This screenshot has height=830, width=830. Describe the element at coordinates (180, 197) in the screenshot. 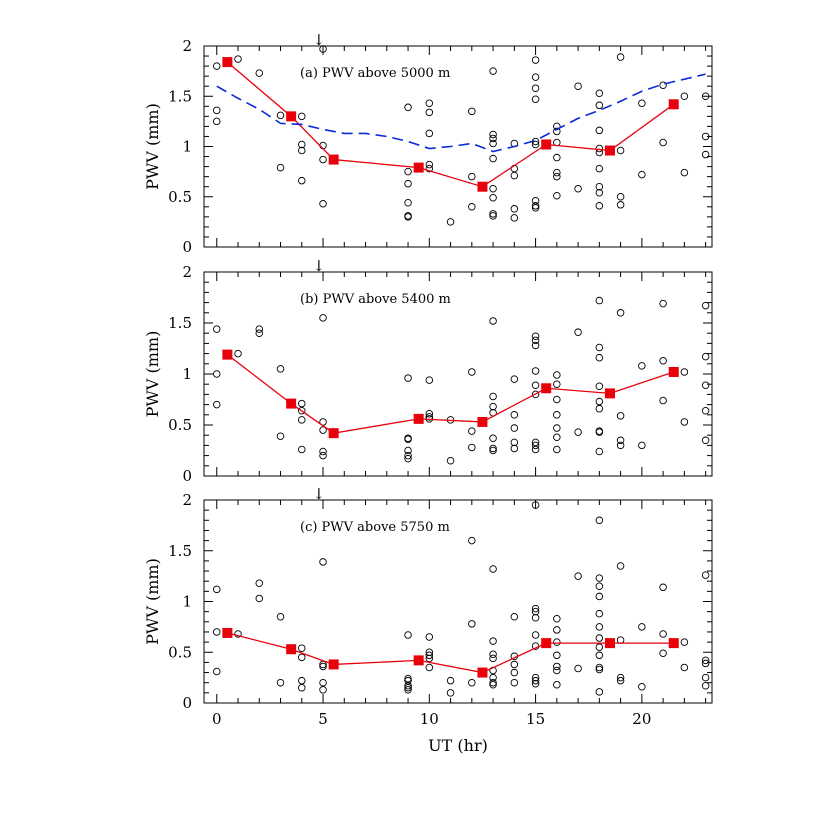

I see `y-tick-label: 0.5` at that location.